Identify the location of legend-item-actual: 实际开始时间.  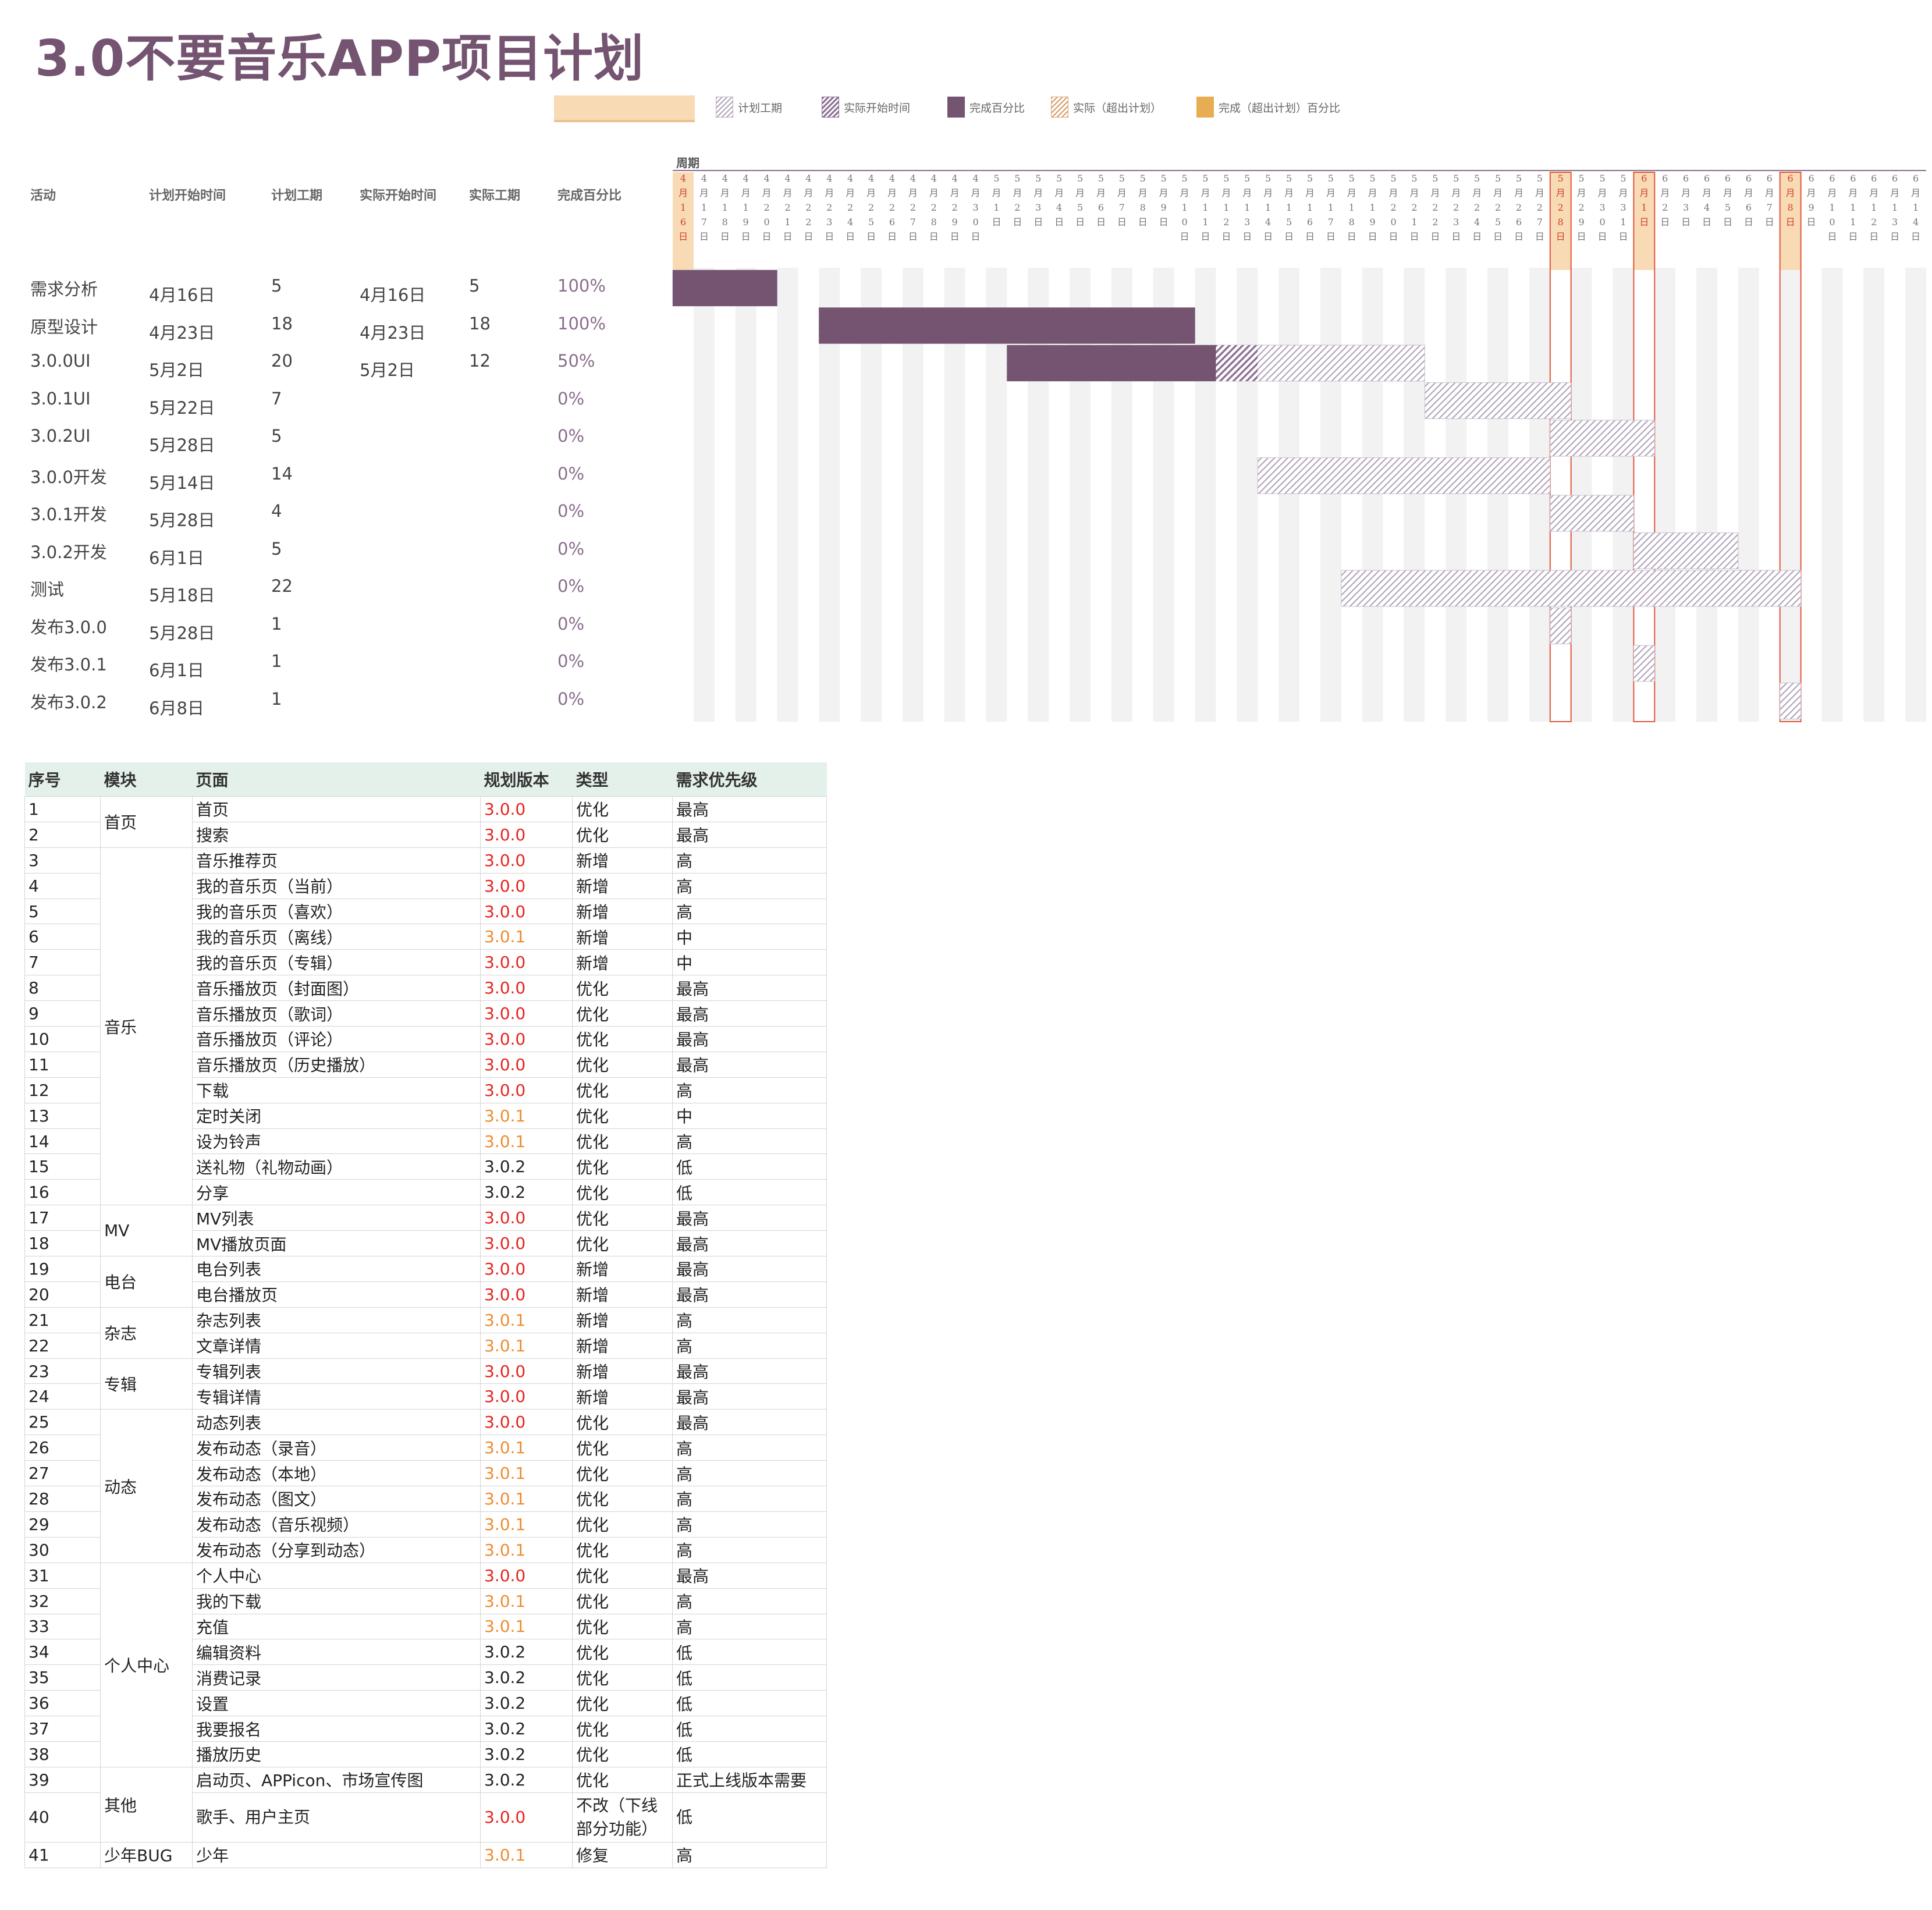
(866, 107).